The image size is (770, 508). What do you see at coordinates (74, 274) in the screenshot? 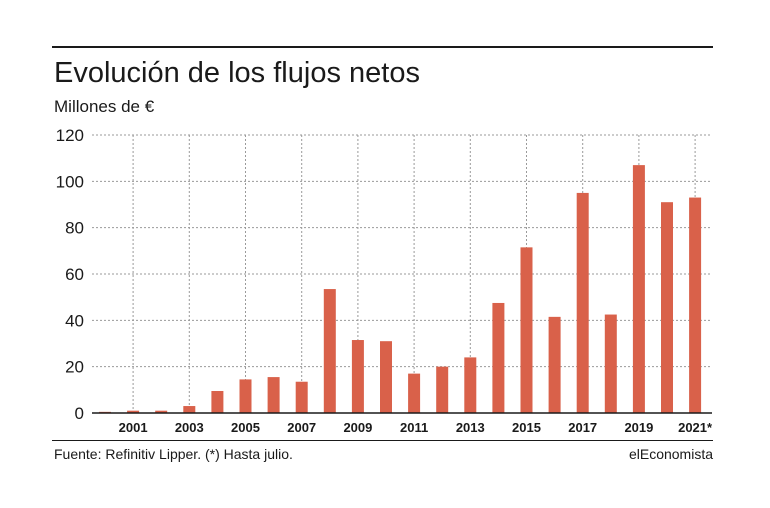
I see `y-tick-label: 60` at bounding box center [74, 274].